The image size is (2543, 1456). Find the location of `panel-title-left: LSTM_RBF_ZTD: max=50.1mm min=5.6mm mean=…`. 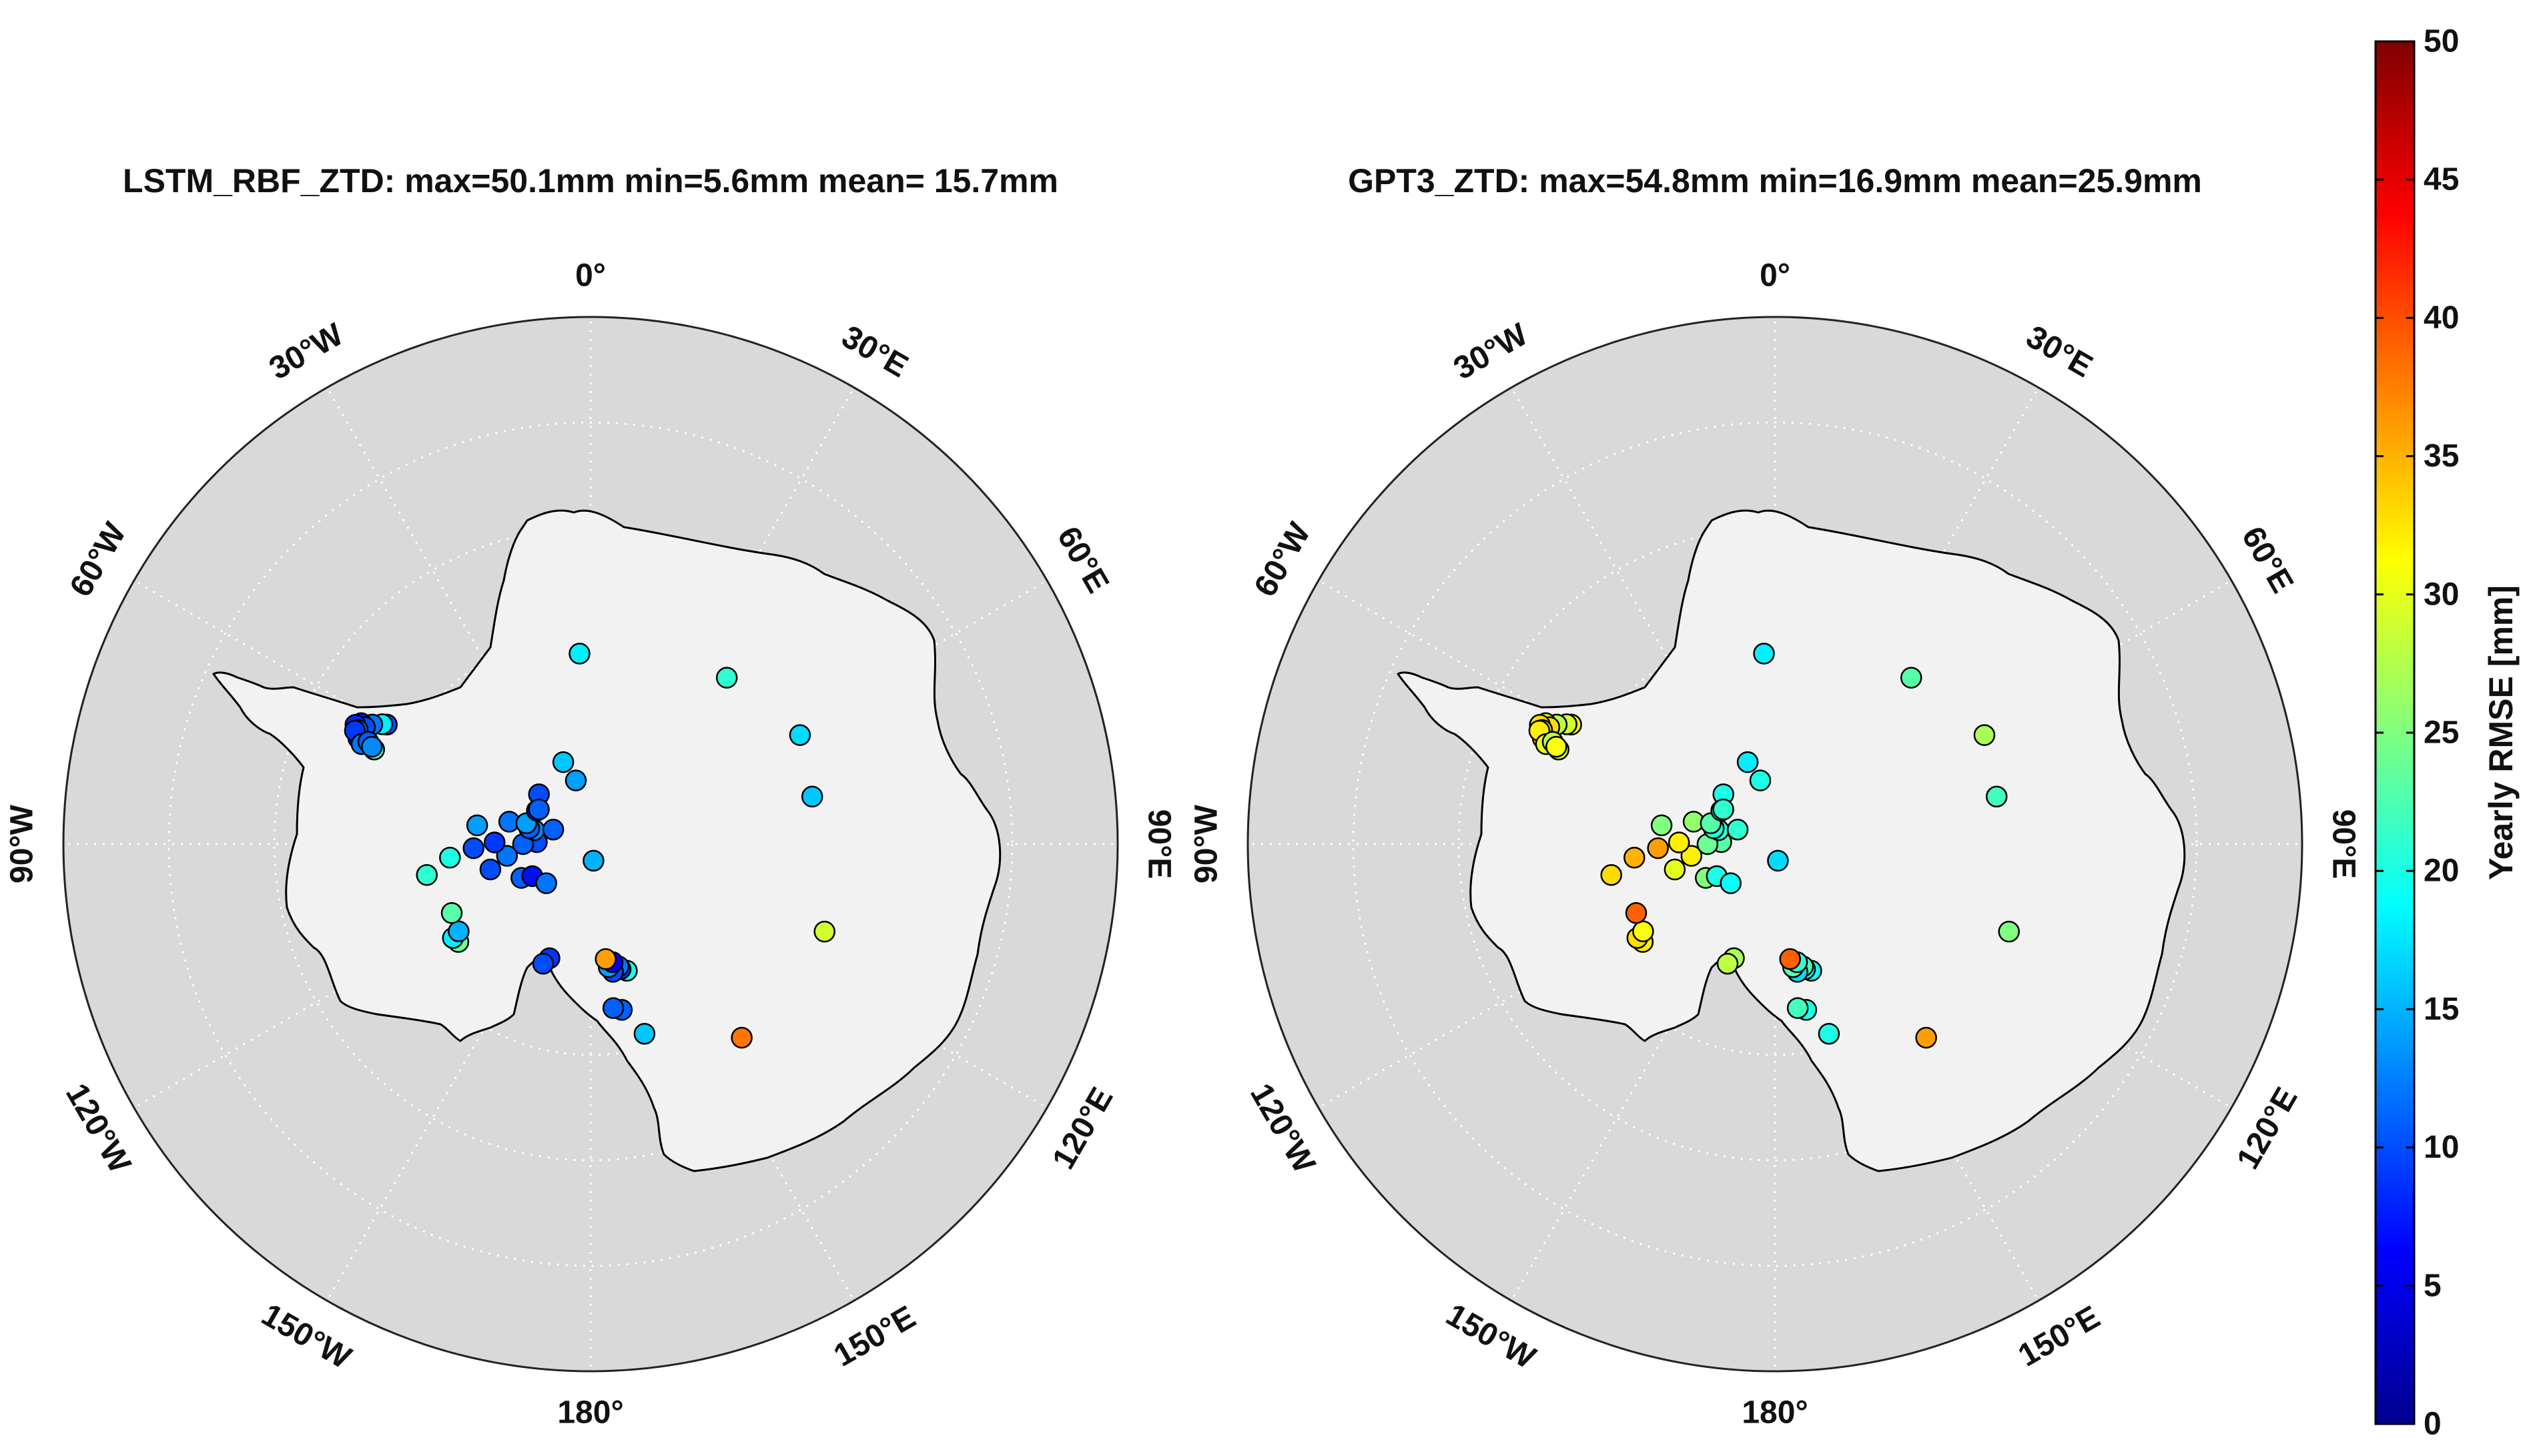

panel-title-left: LSTM_RBF_ZTD: max=50.1mm min=5.6mm mean=… is located at coordinates (590, 181).